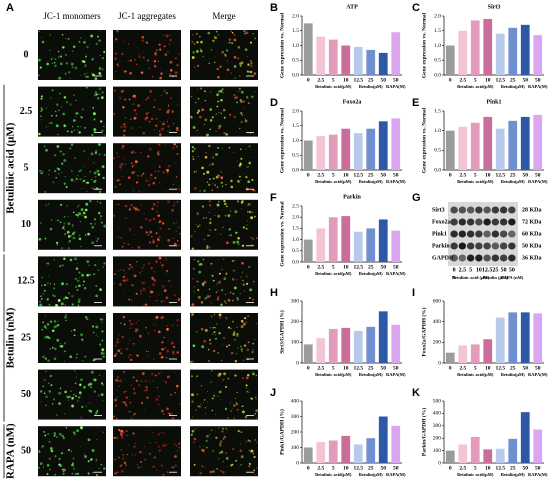  What do you see at coordinates (416, 393) in the screenshot?
I see `panel-letter: K` at bounding box center [416, 393].